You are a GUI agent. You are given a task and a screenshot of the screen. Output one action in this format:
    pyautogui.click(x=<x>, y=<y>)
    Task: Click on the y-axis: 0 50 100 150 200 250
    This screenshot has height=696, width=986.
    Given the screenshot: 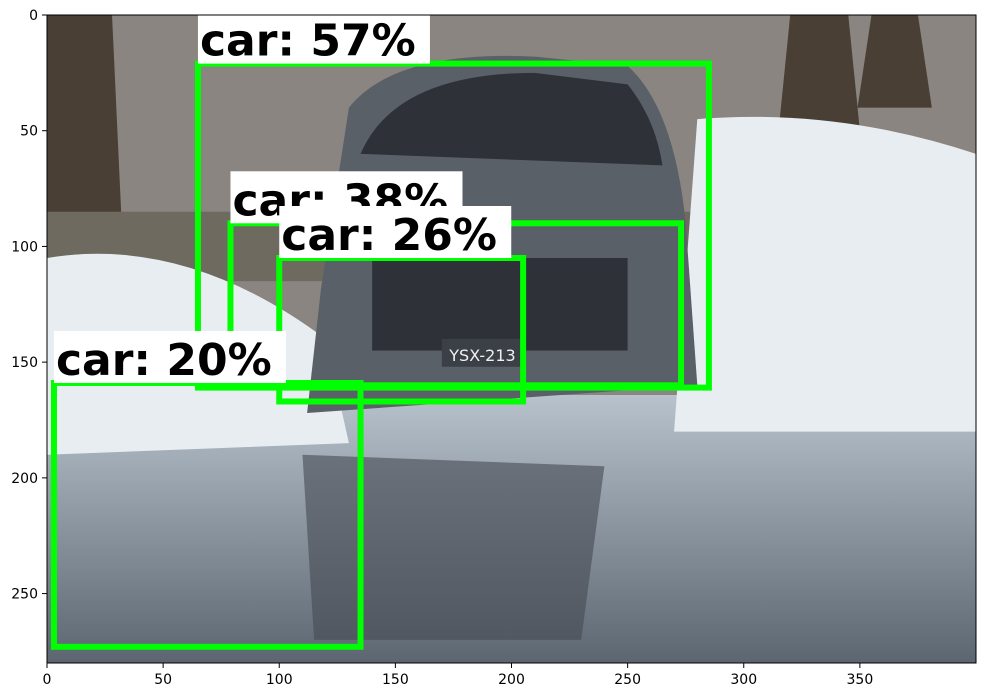 What is the action you would take?
    pyautogui.click(x=29, y=305)
    